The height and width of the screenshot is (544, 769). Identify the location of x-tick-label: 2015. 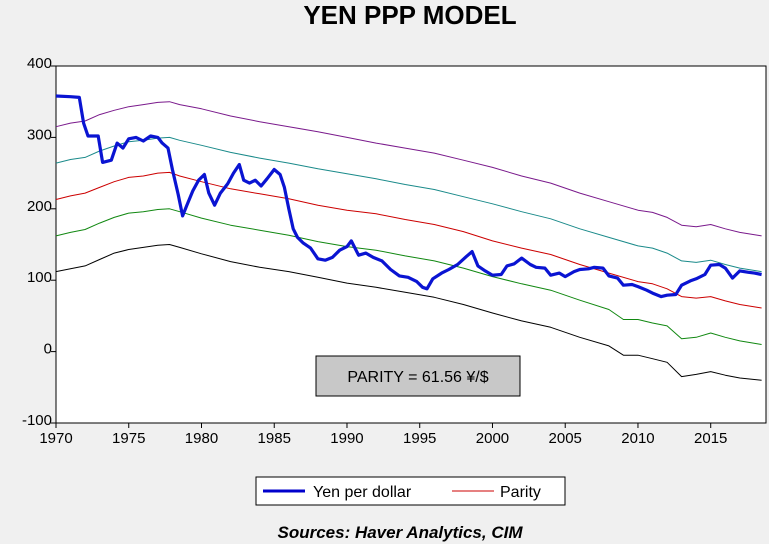
(710, 438).